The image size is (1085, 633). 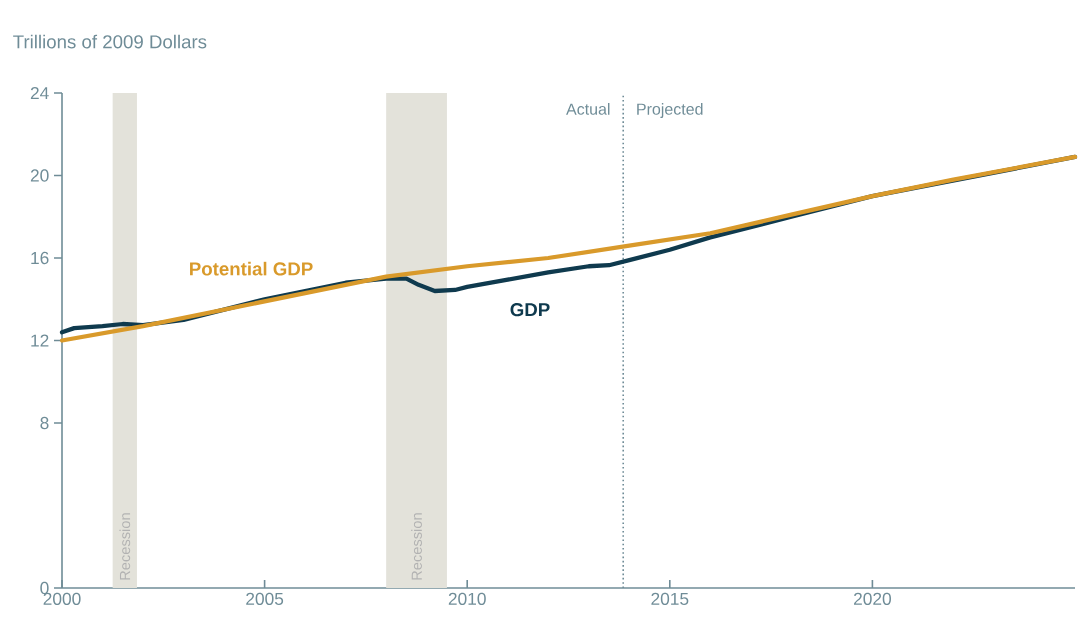 What do you see at coordinates (670, 598) in the screenshot?
I see `x-tick-label: 2015` at bounding box center [670, 598].